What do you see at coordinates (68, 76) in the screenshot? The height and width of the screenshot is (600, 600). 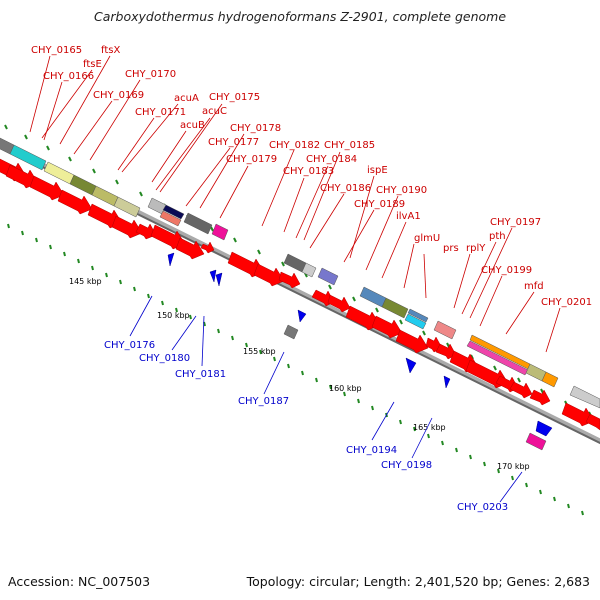 I see `gene-label: CHY_0166` at bounding box center [68, 76].